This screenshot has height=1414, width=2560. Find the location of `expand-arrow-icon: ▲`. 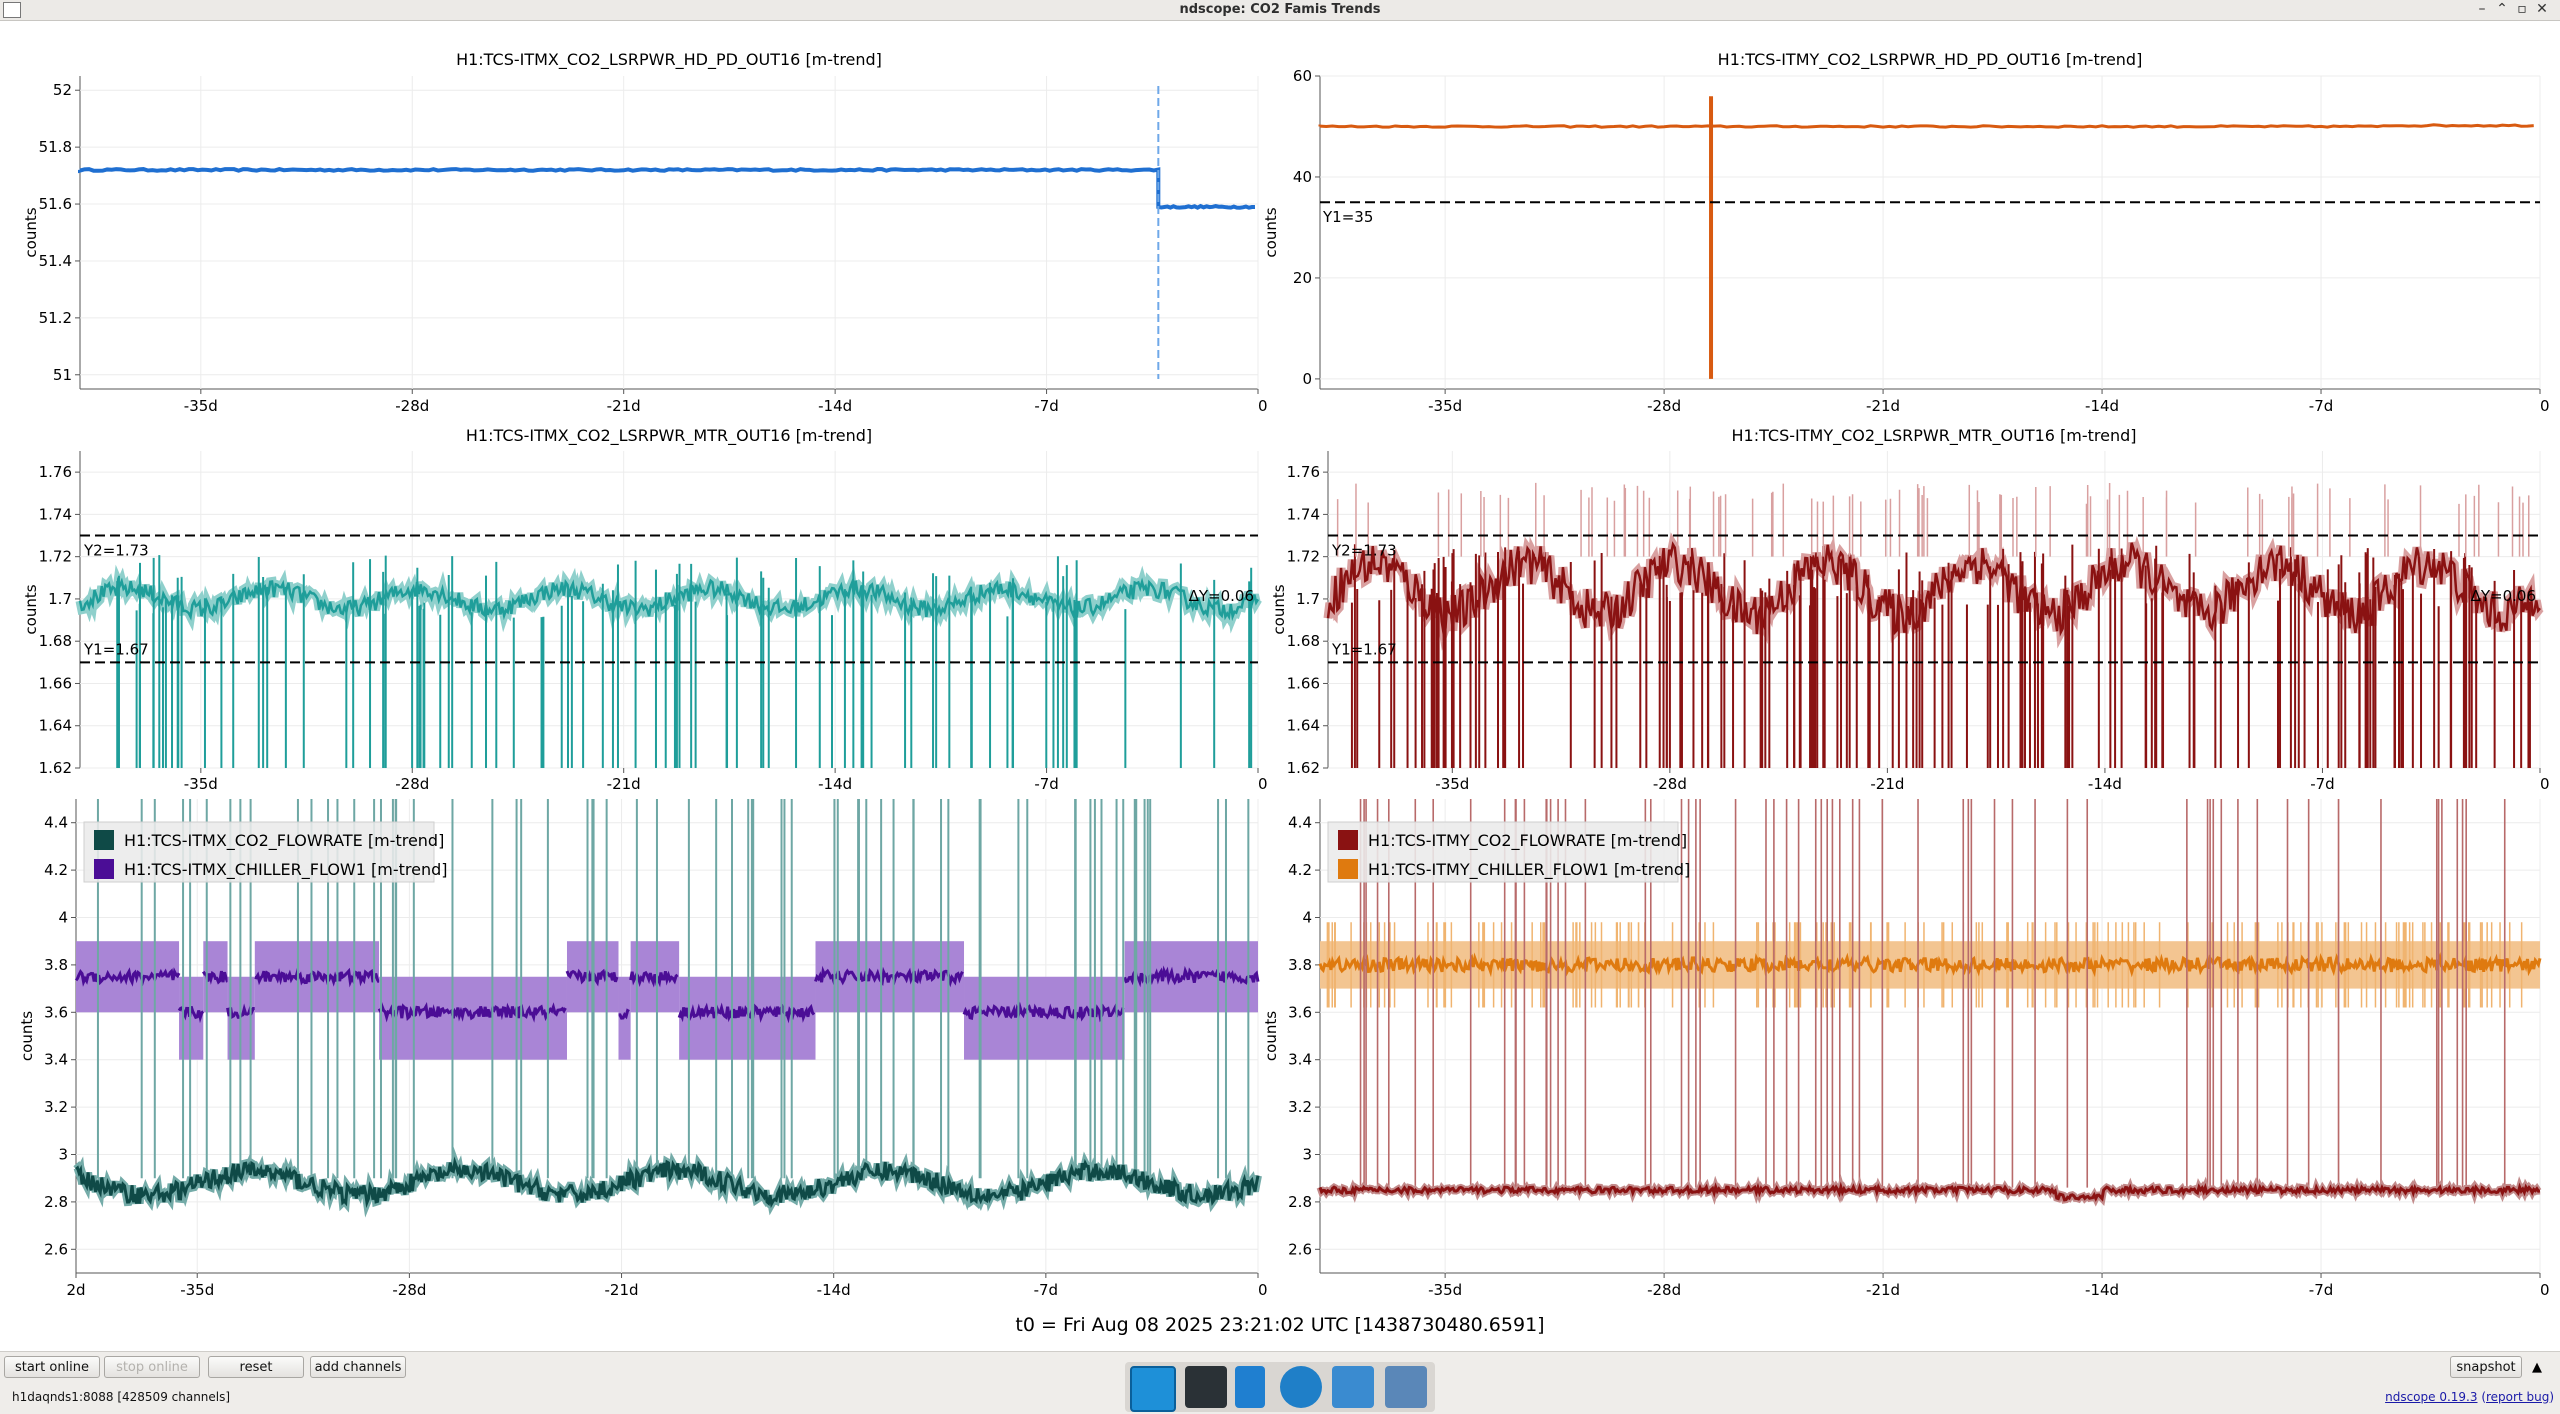

expand-arrow-icon: ▲ is located at coordinates (2537, 1367).